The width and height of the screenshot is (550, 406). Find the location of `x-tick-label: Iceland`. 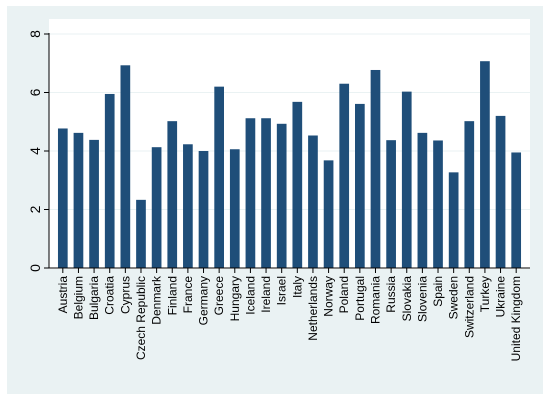

x-tick-label: Iceland is located at coordinates (250, 295).